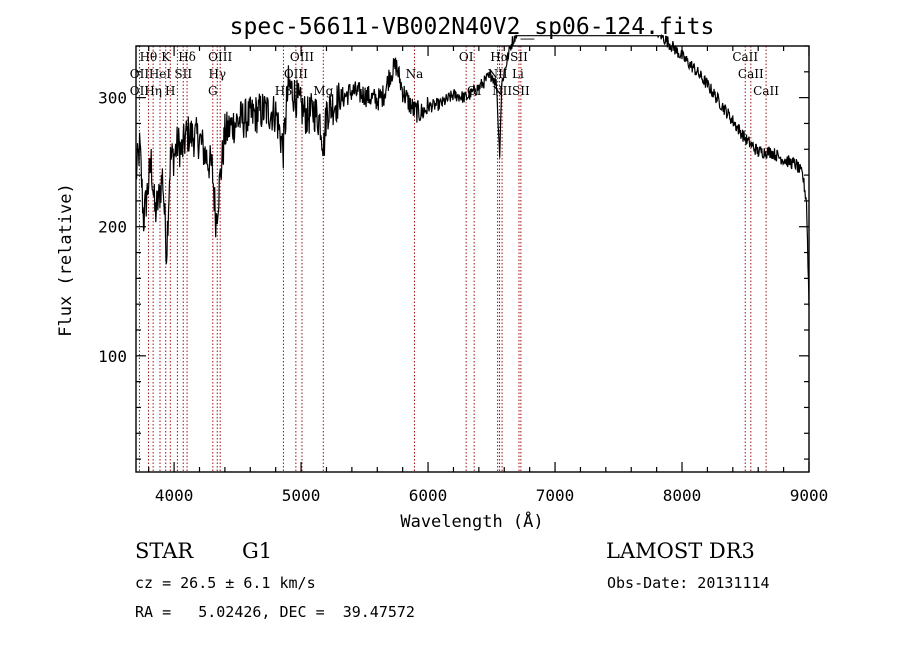 This screenshot has height=649, width=900. I want to click on line-label: H, so click(170, 91).